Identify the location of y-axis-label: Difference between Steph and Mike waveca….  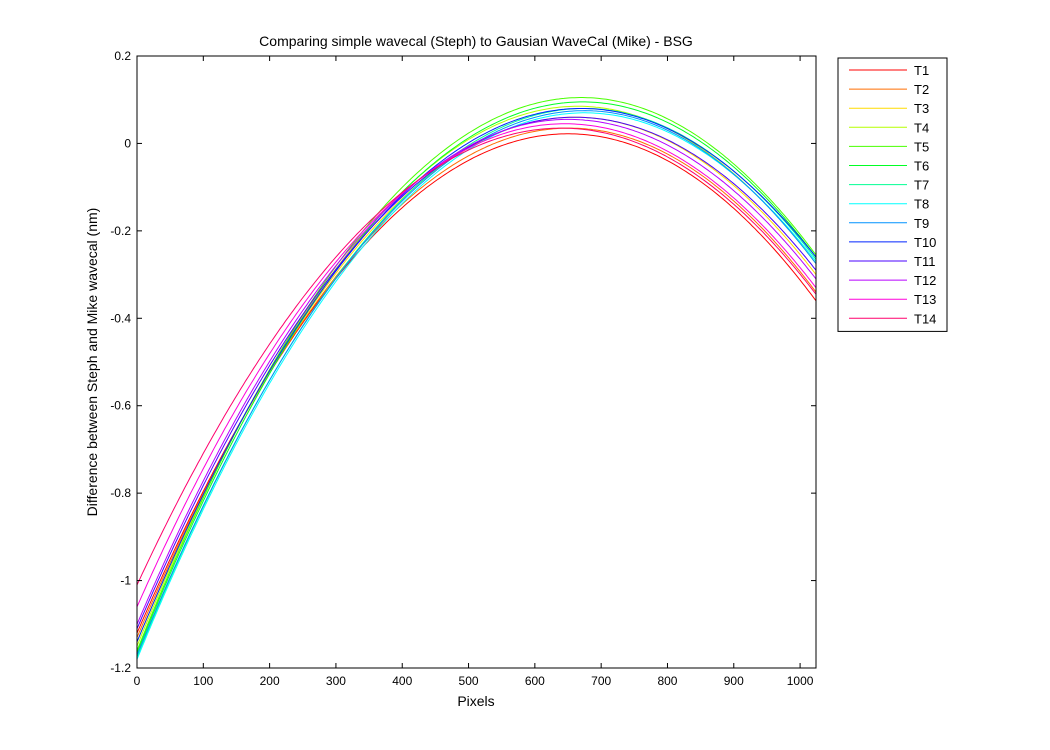
(92, 362).